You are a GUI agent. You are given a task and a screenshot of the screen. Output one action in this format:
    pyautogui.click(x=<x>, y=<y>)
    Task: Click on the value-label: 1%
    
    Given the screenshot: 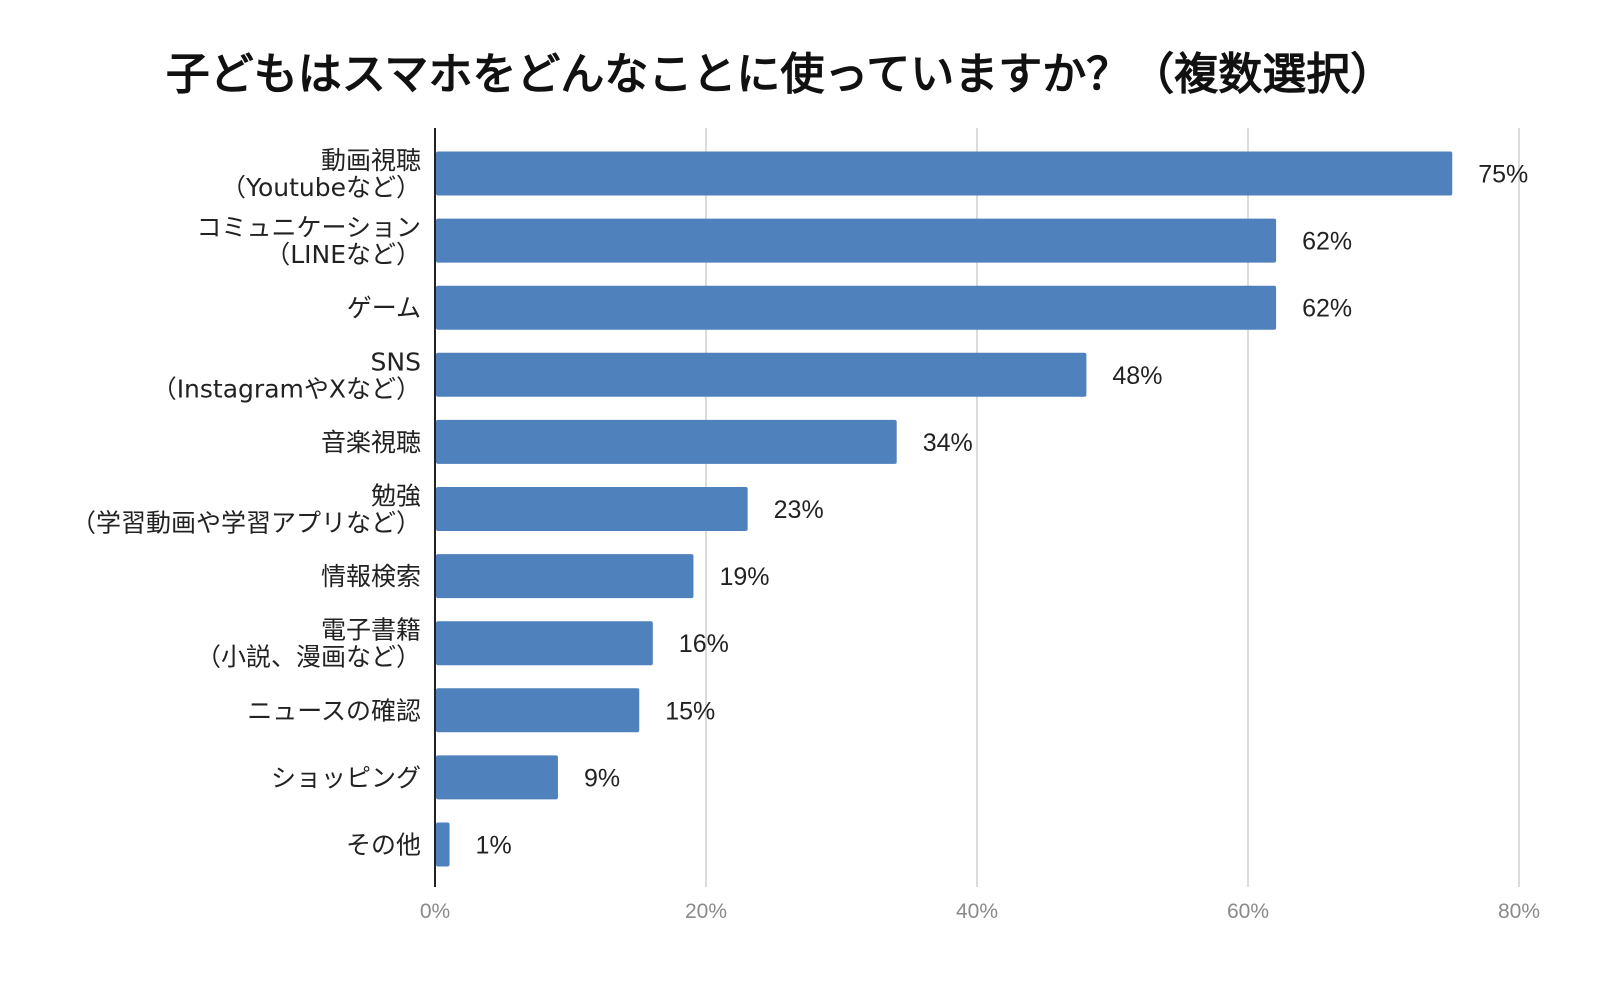 What is the action you would take?
    pyautogui.click(x=494, y=846)
    